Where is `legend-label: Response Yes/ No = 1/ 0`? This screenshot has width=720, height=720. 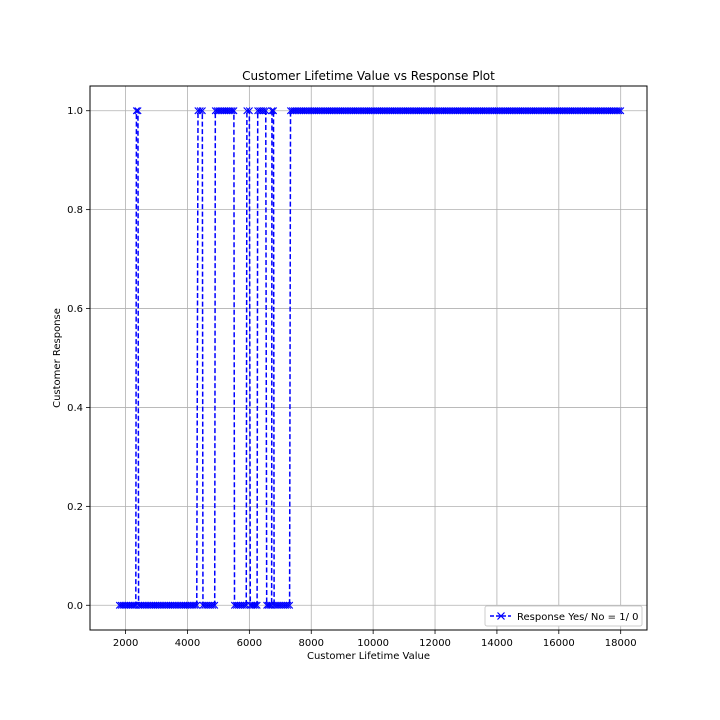 legend-label: Response Yes/ No = 1/ 0 is located at coordinates (578, 617).